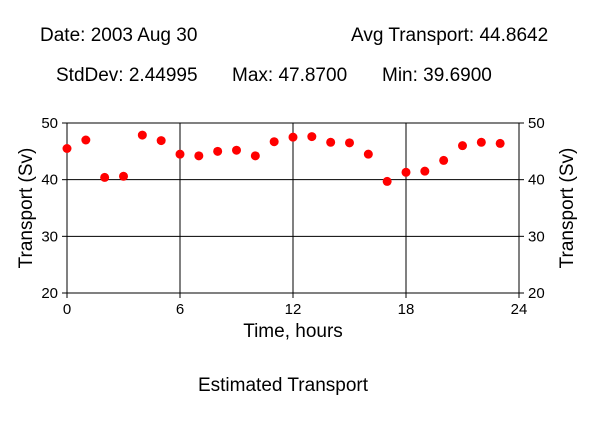  I want to click on x-tick-label: 18, so click(406, 309).